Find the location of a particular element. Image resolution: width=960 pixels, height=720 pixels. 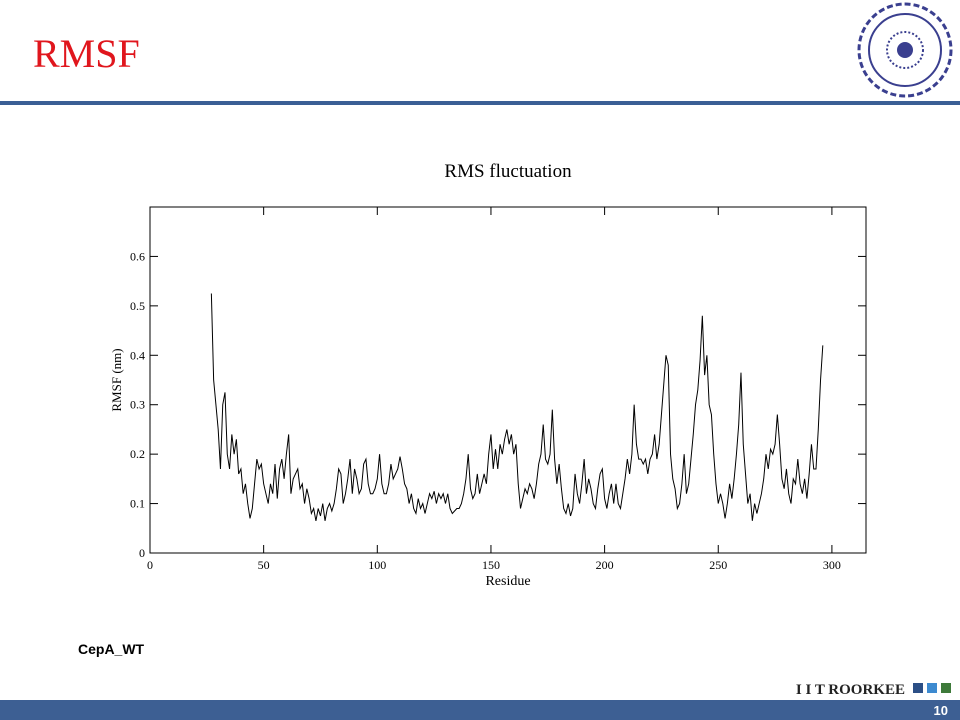

x-tick-label: 250 is located at coordinates (718, 565).